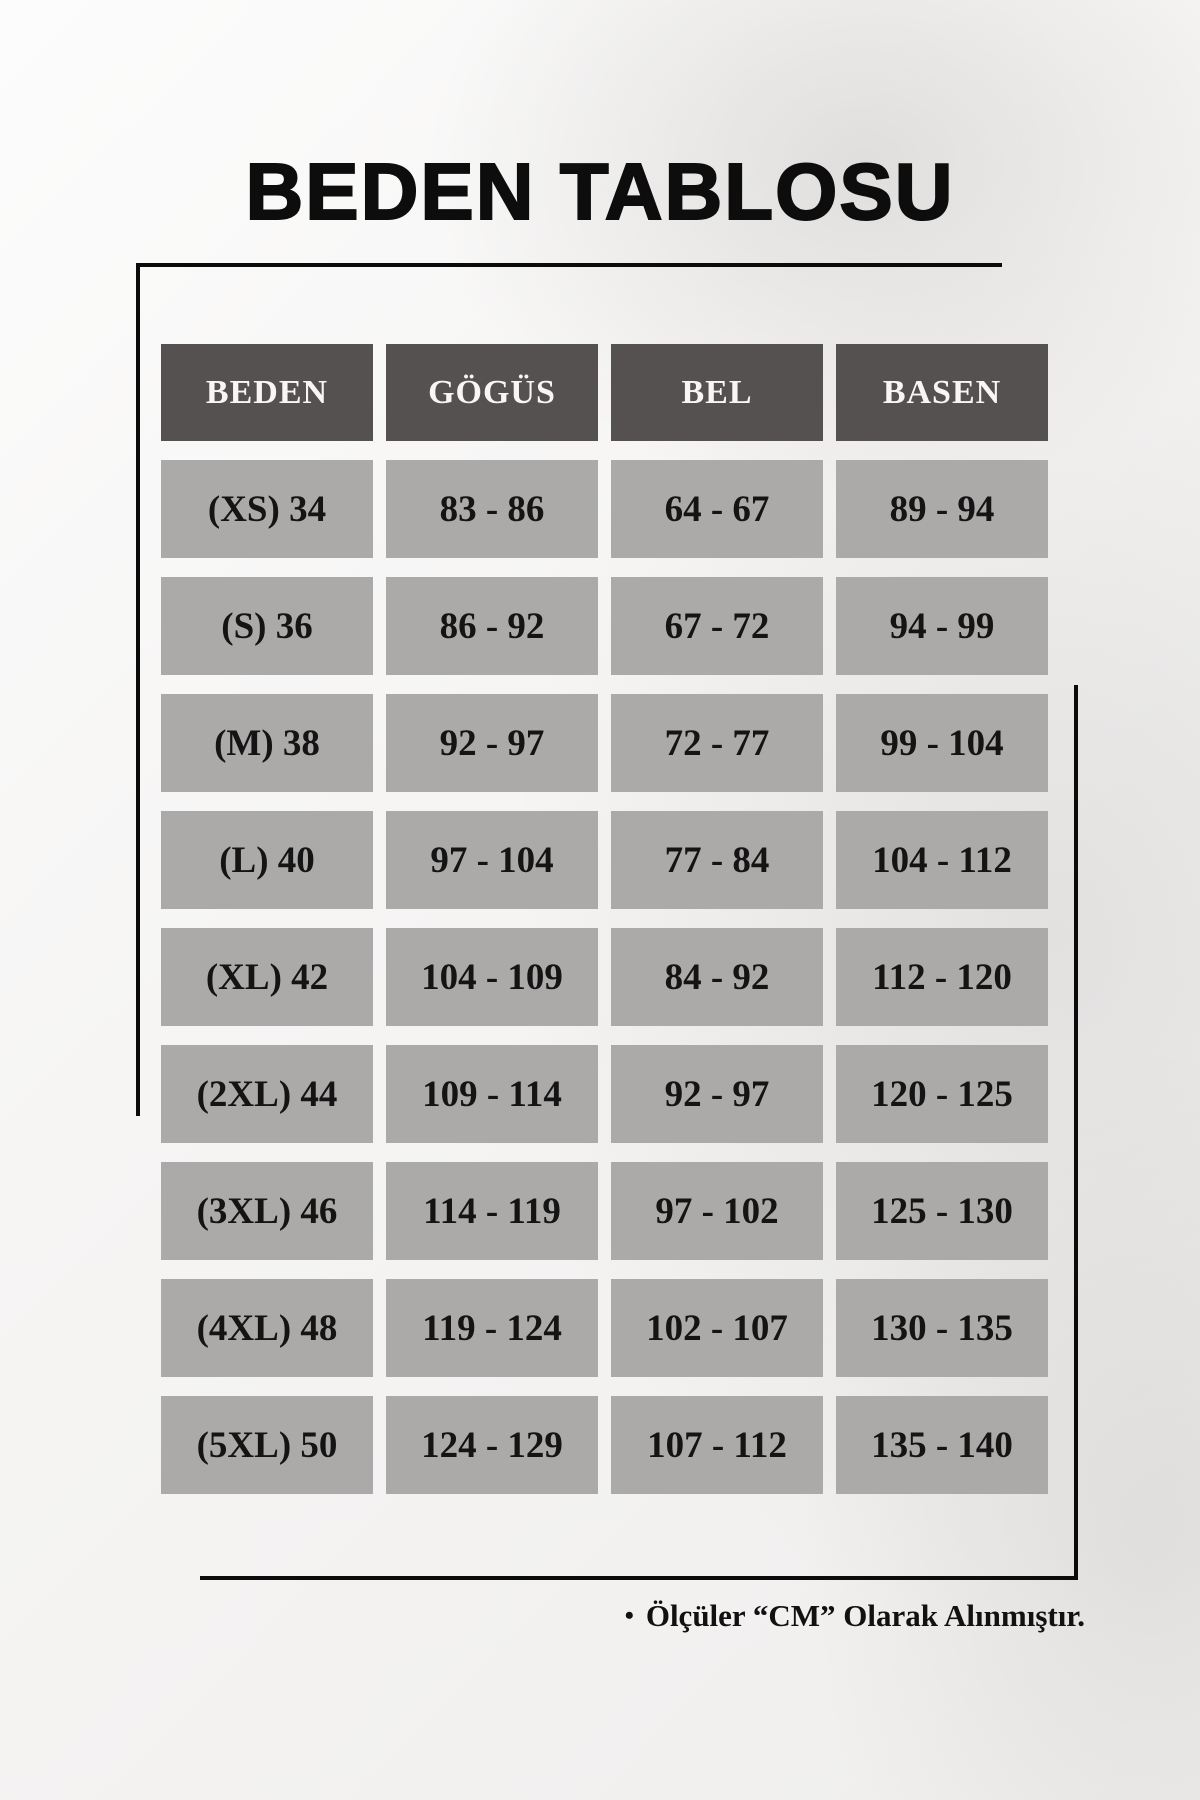  What do you see at coordinates (717, 392) in the screenshot?
I see `header-cell-2: BEL` at bounding box center [717, 392].